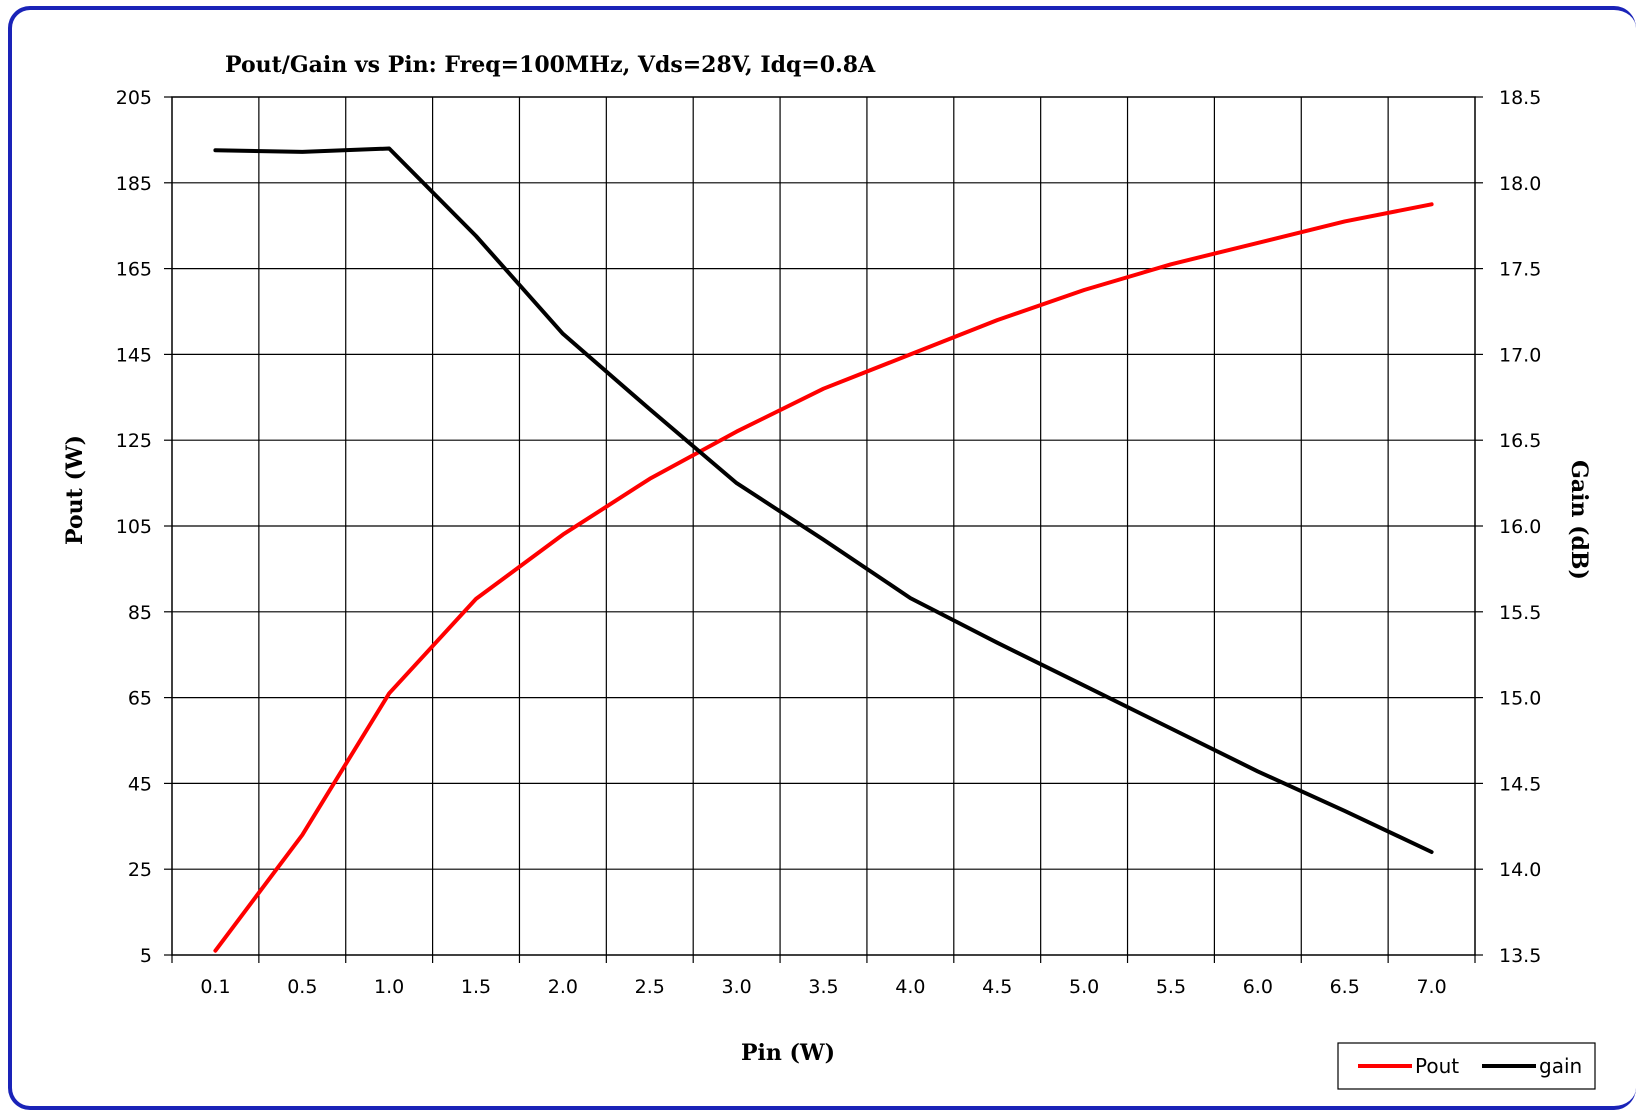  Describe the element at coordinates (302, 987) in the screenshot. I see `x-tick-label: 0.5` at that location.